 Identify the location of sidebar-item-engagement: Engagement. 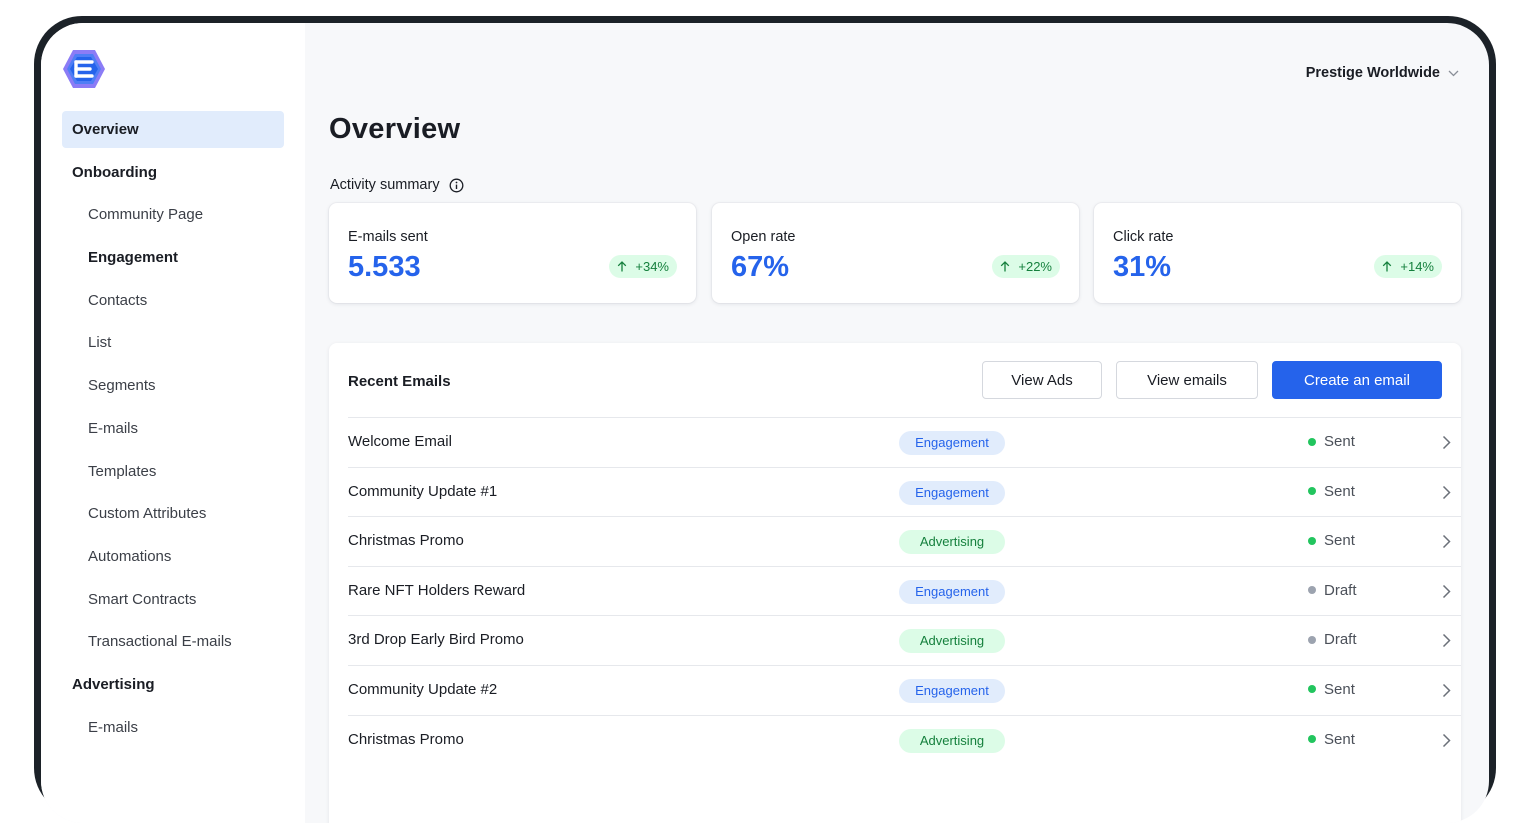
(133, 258).